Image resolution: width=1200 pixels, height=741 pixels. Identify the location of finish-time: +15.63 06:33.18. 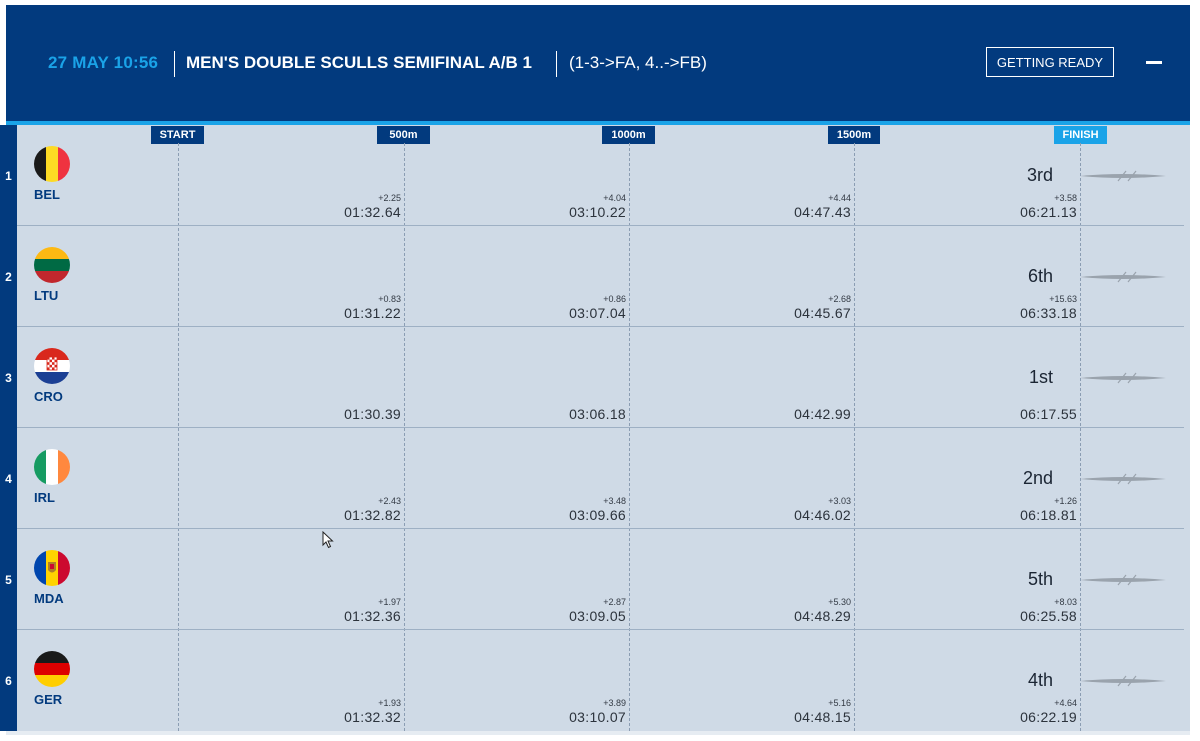
(1048, 307).